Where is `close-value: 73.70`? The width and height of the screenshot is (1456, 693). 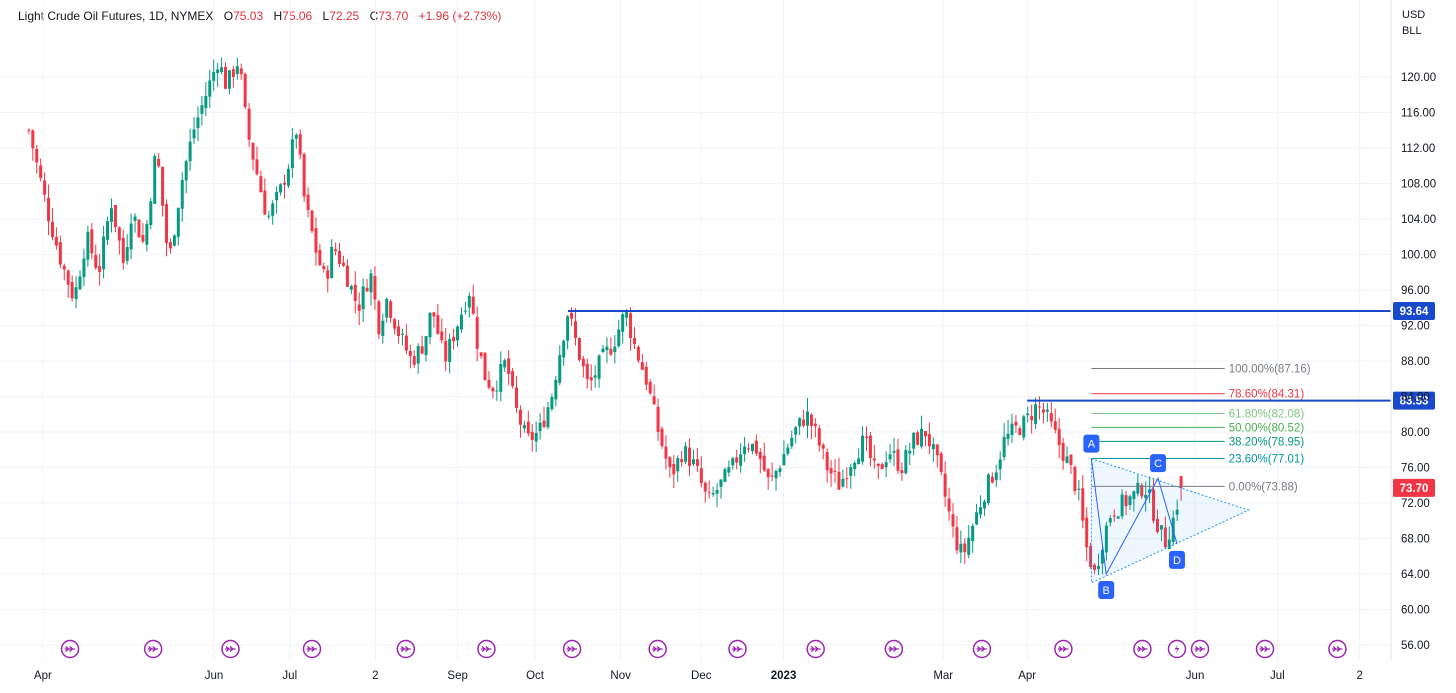 close-value: 73.70 is located at coordinates (393, 16).